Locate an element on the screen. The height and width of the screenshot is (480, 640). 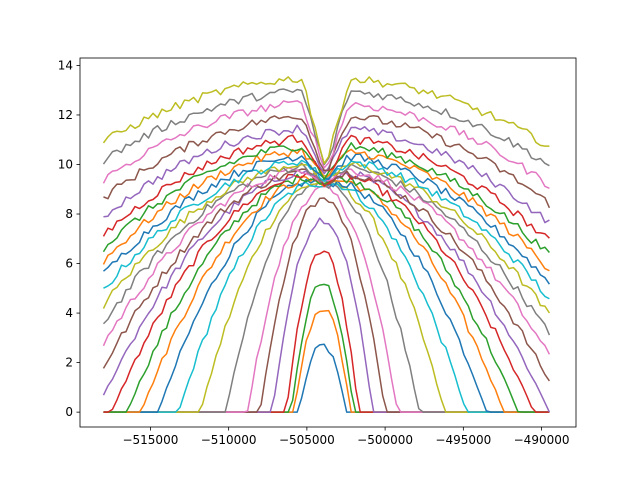
y-tick-label: 10 is located at coordinates (65, 164).